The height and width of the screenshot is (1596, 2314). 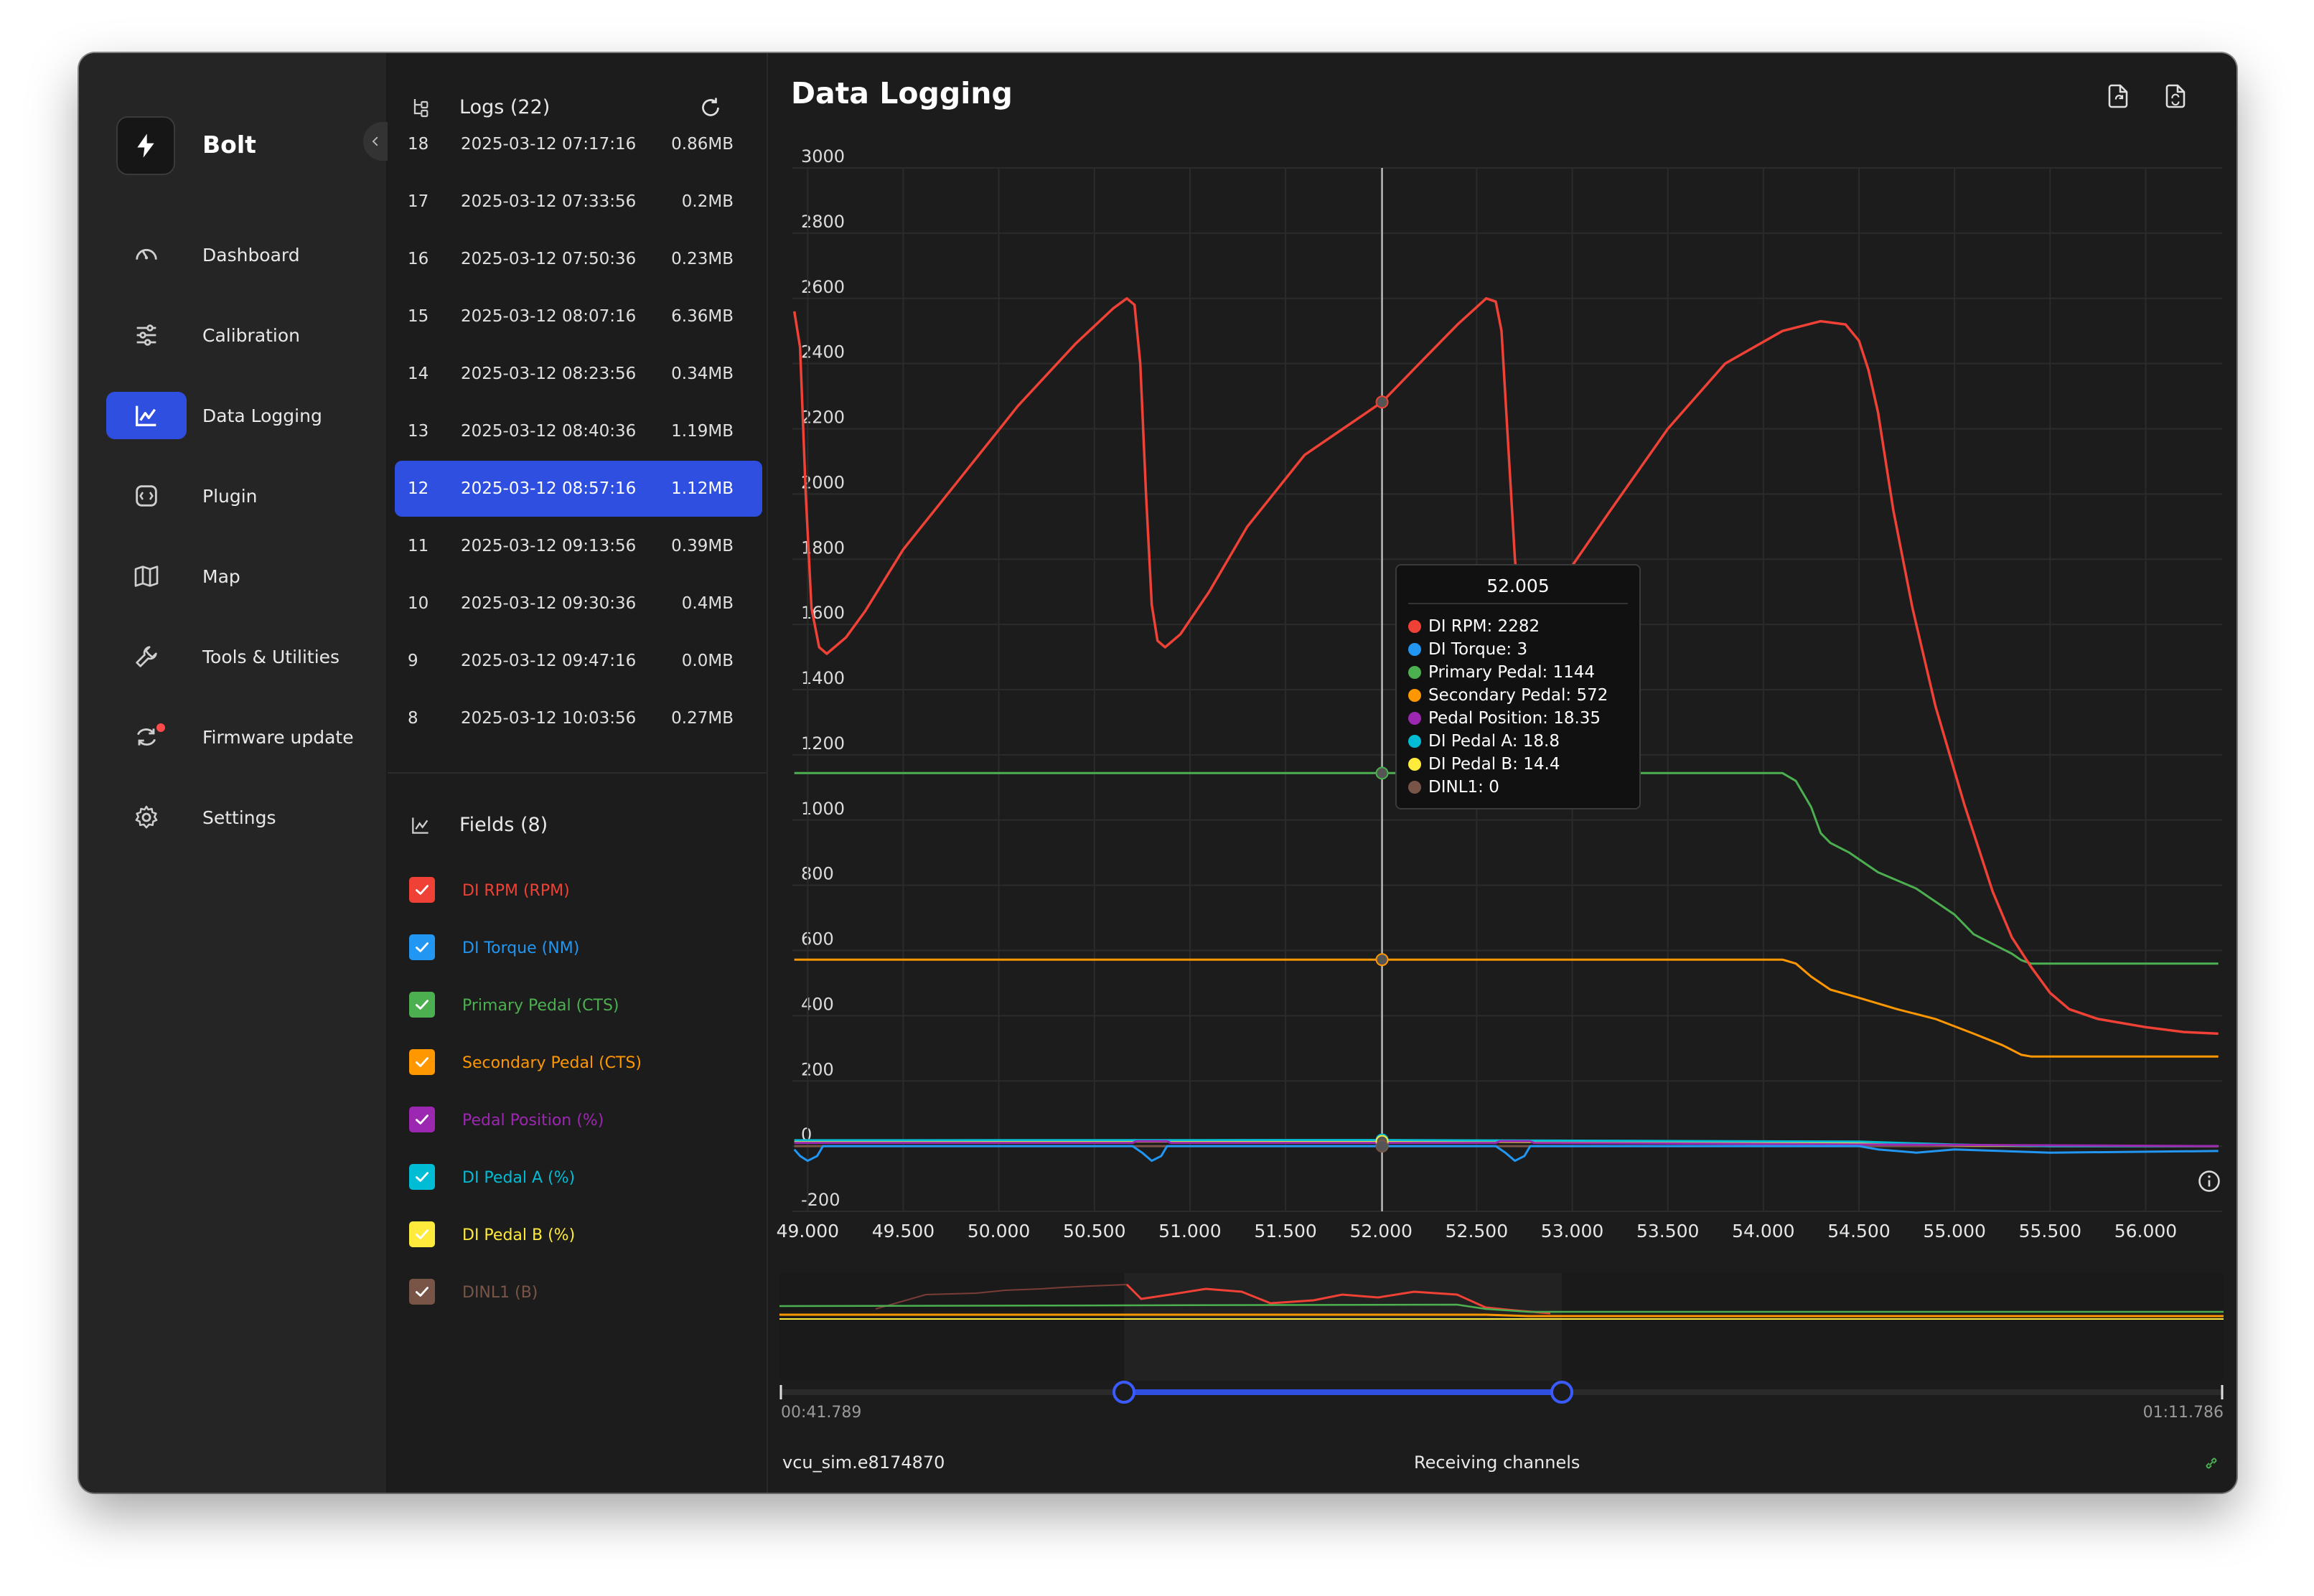 I want to click on tooltip-row: DINL1: 0, so click(x=1453, y=788).